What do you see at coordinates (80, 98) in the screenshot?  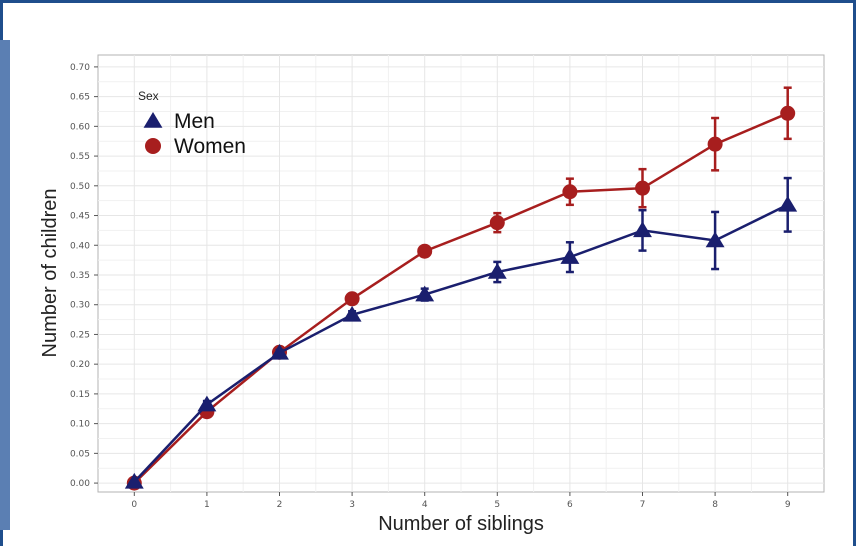 I see `y-tick-label: 0.65` at bounding box center [80, 98].